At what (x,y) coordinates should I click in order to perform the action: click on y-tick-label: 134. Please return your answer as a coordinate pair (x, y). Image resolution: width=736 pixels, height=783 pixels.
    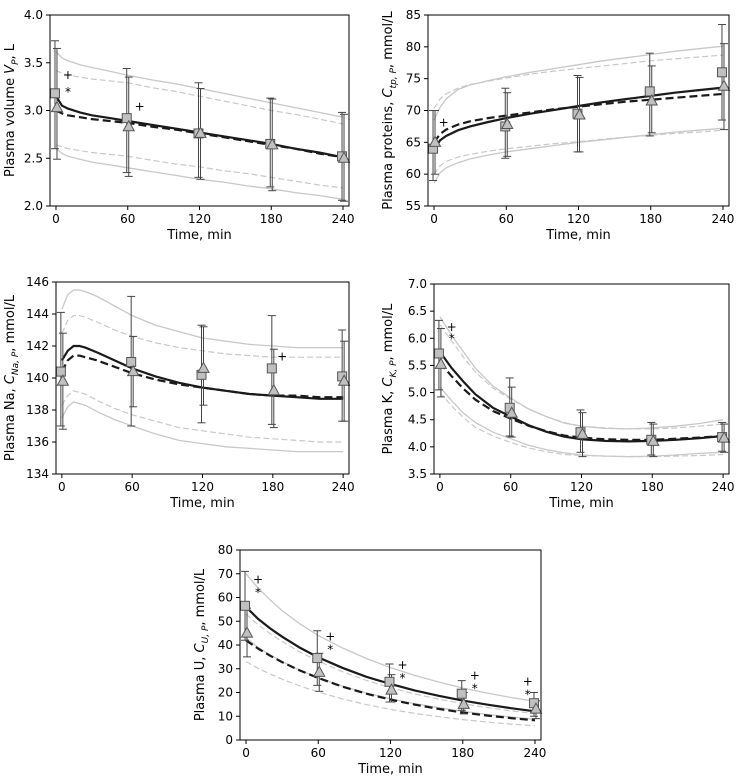
    Looking at the image, I should click on (37, 474).